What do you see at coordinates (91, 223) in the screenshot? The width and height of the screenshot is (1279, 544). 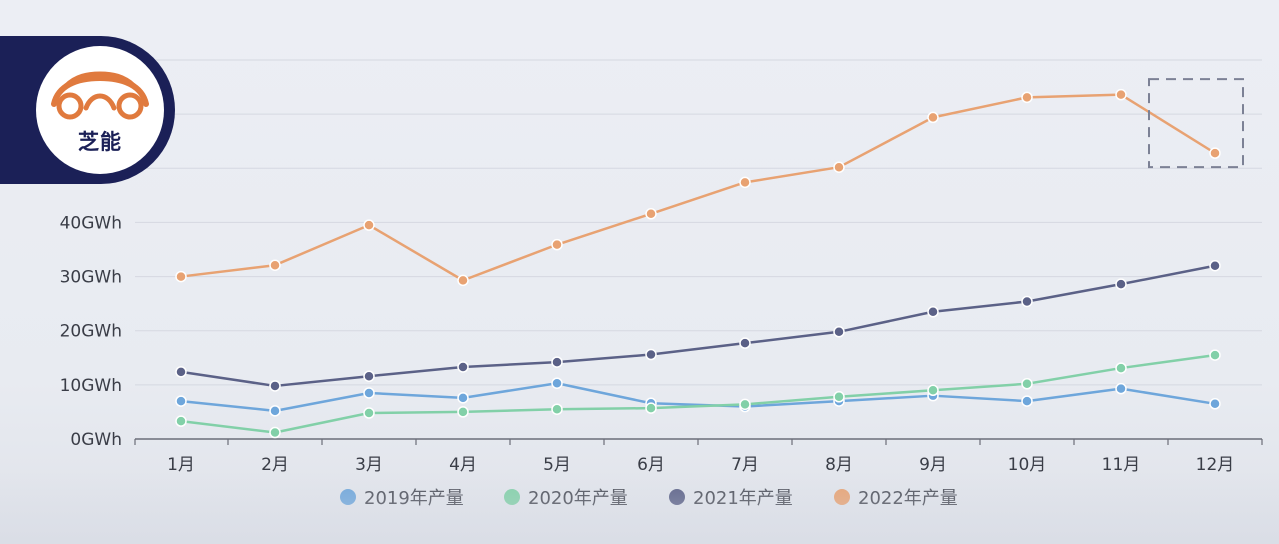 I see `y-tick-label: 40GWh` at bounding box center [91, 223].